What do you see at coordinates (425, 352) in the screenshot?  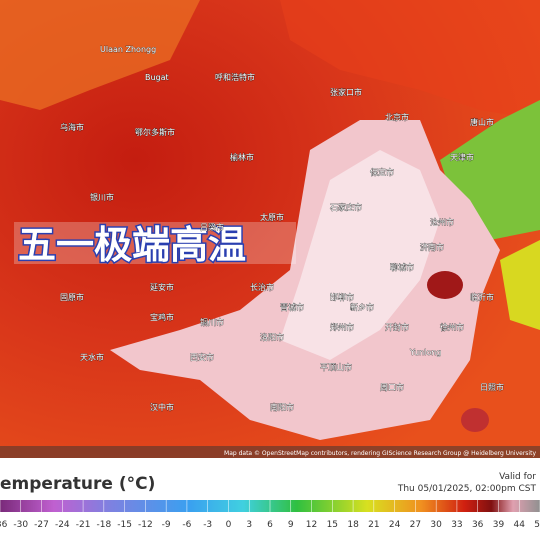 I see `place-label: Yunlong` at bounding box center [425, 352].